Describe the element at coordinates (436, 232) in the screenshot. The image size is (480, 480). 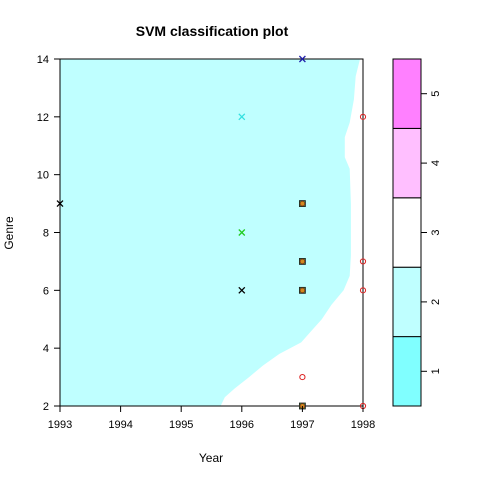
I see `colorbar-label: 3` at that location.